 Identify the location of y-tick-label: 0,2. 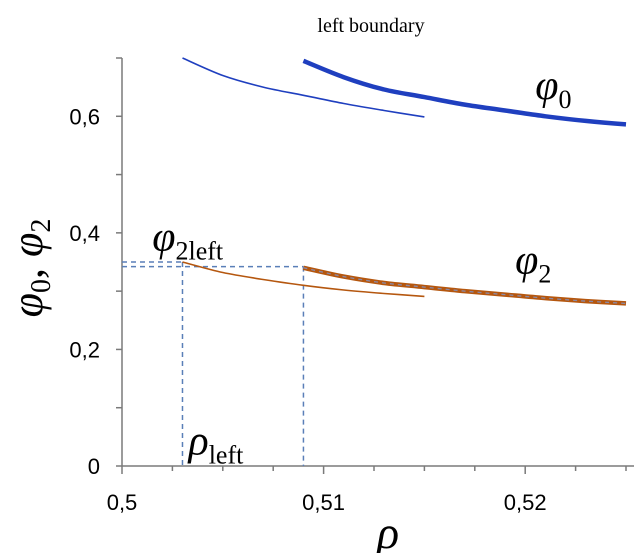
(84, 349).